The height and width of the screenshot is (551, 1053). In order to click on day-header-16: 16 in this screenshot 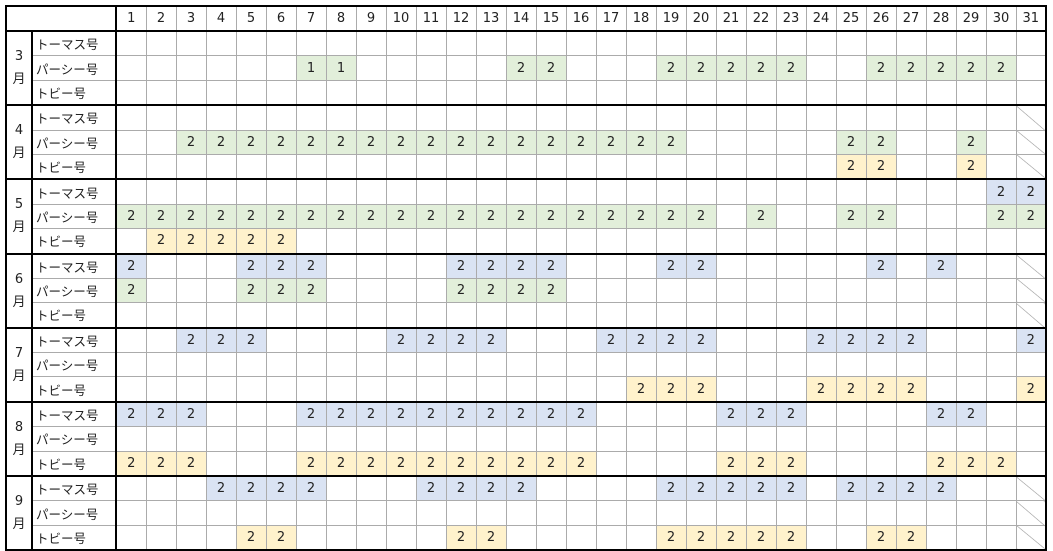, I will do `click(581, 18)`.